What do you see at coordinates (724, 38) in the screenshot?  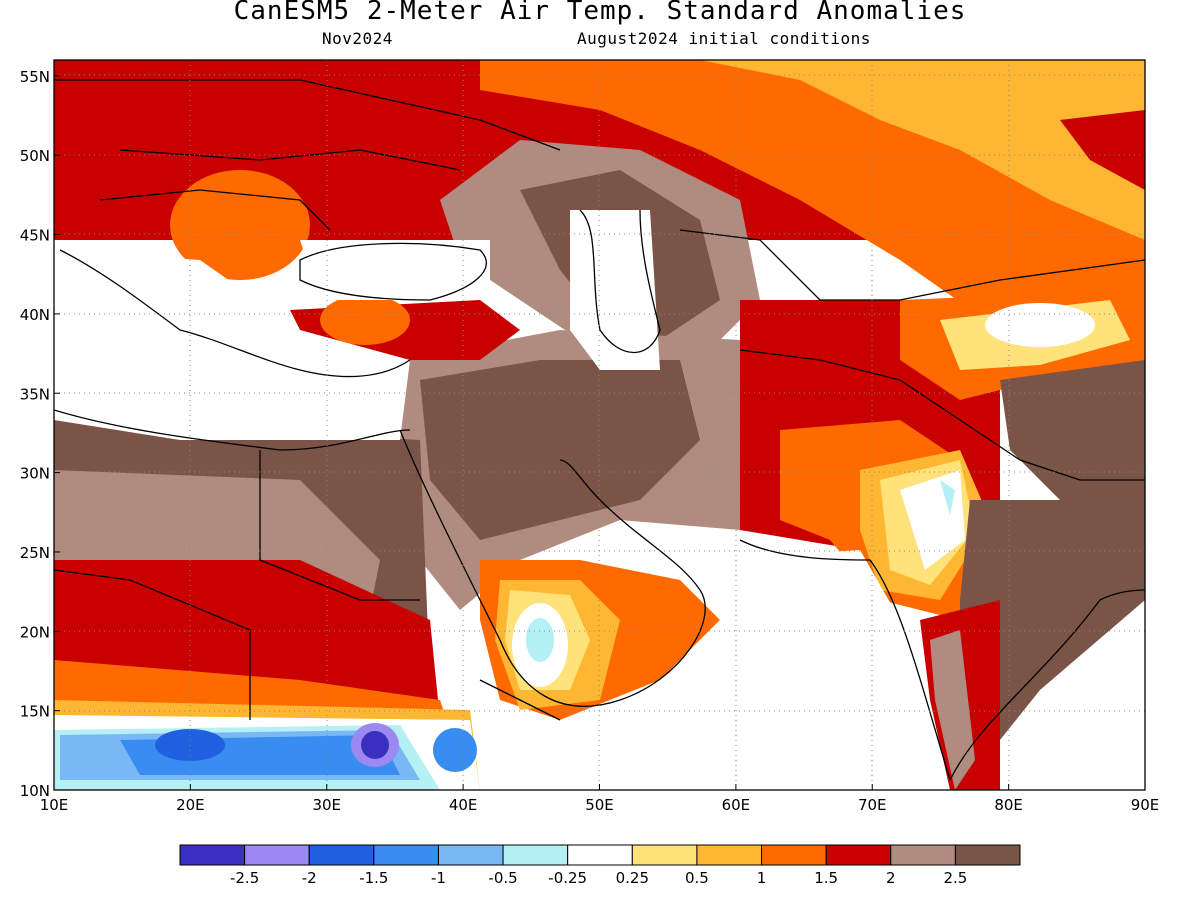 I see `init-conditions: August2024 initial conditions` at bounding box center [724, 38].